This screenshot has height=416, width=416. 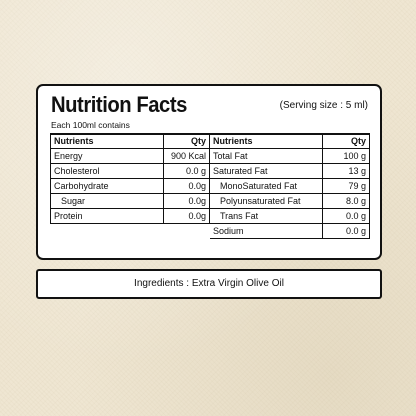 I want to click on table-row: Trans Fat 0.0 g, so click(x=290, y=216).